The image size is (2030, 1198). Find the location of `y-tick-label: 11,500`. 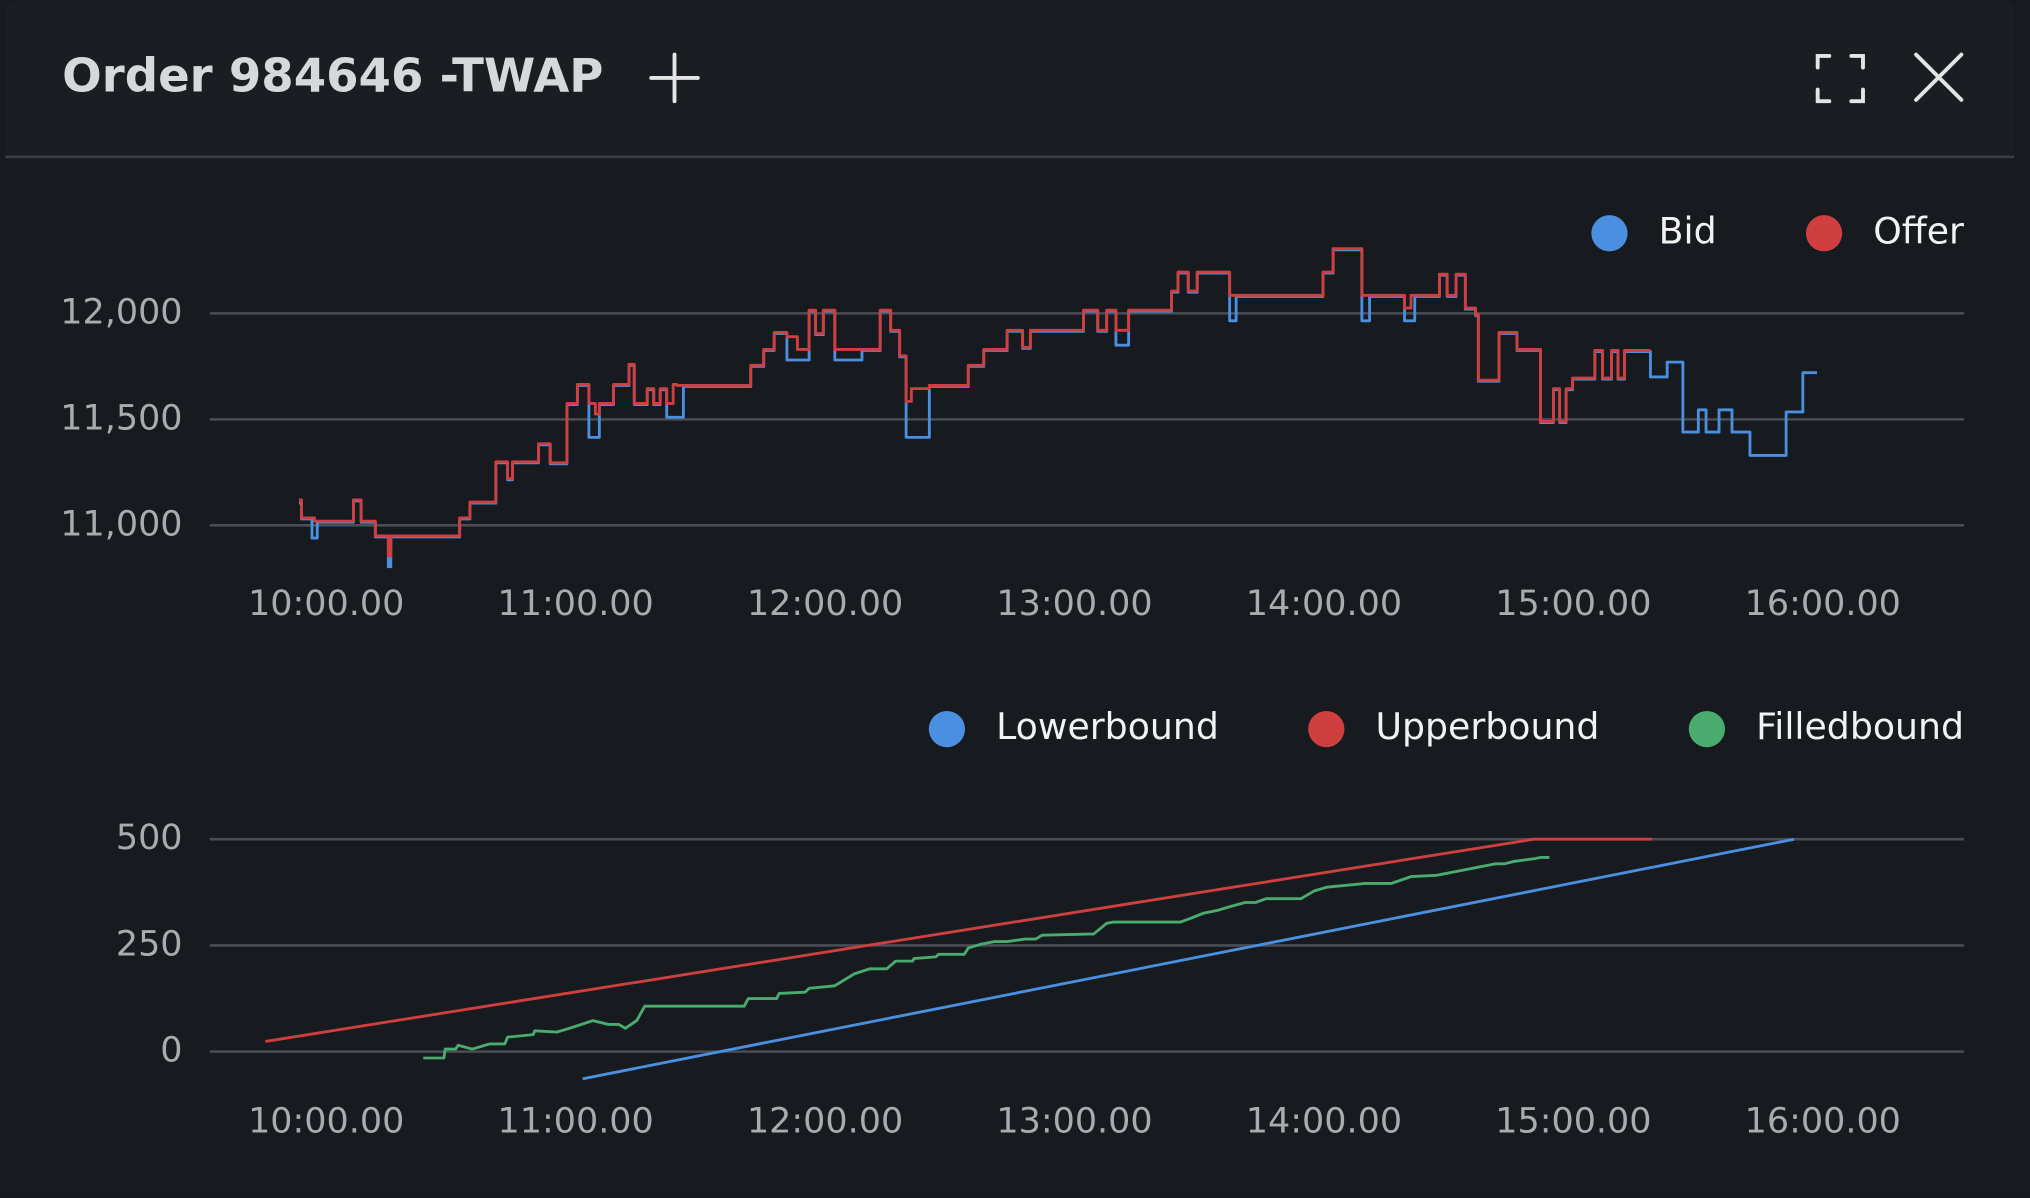

y-tick-label: 11,500 is located at coordinates (121, 418).